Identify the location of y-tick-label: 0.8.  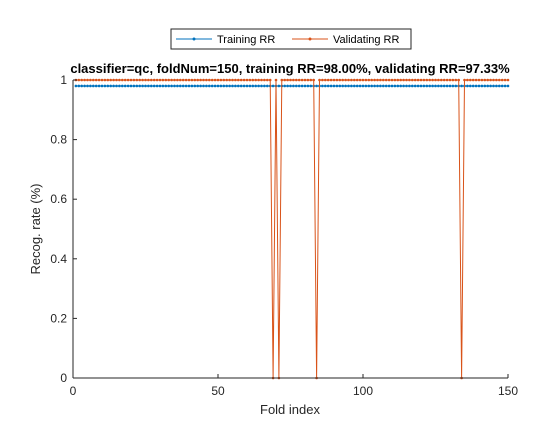
(58, 140).